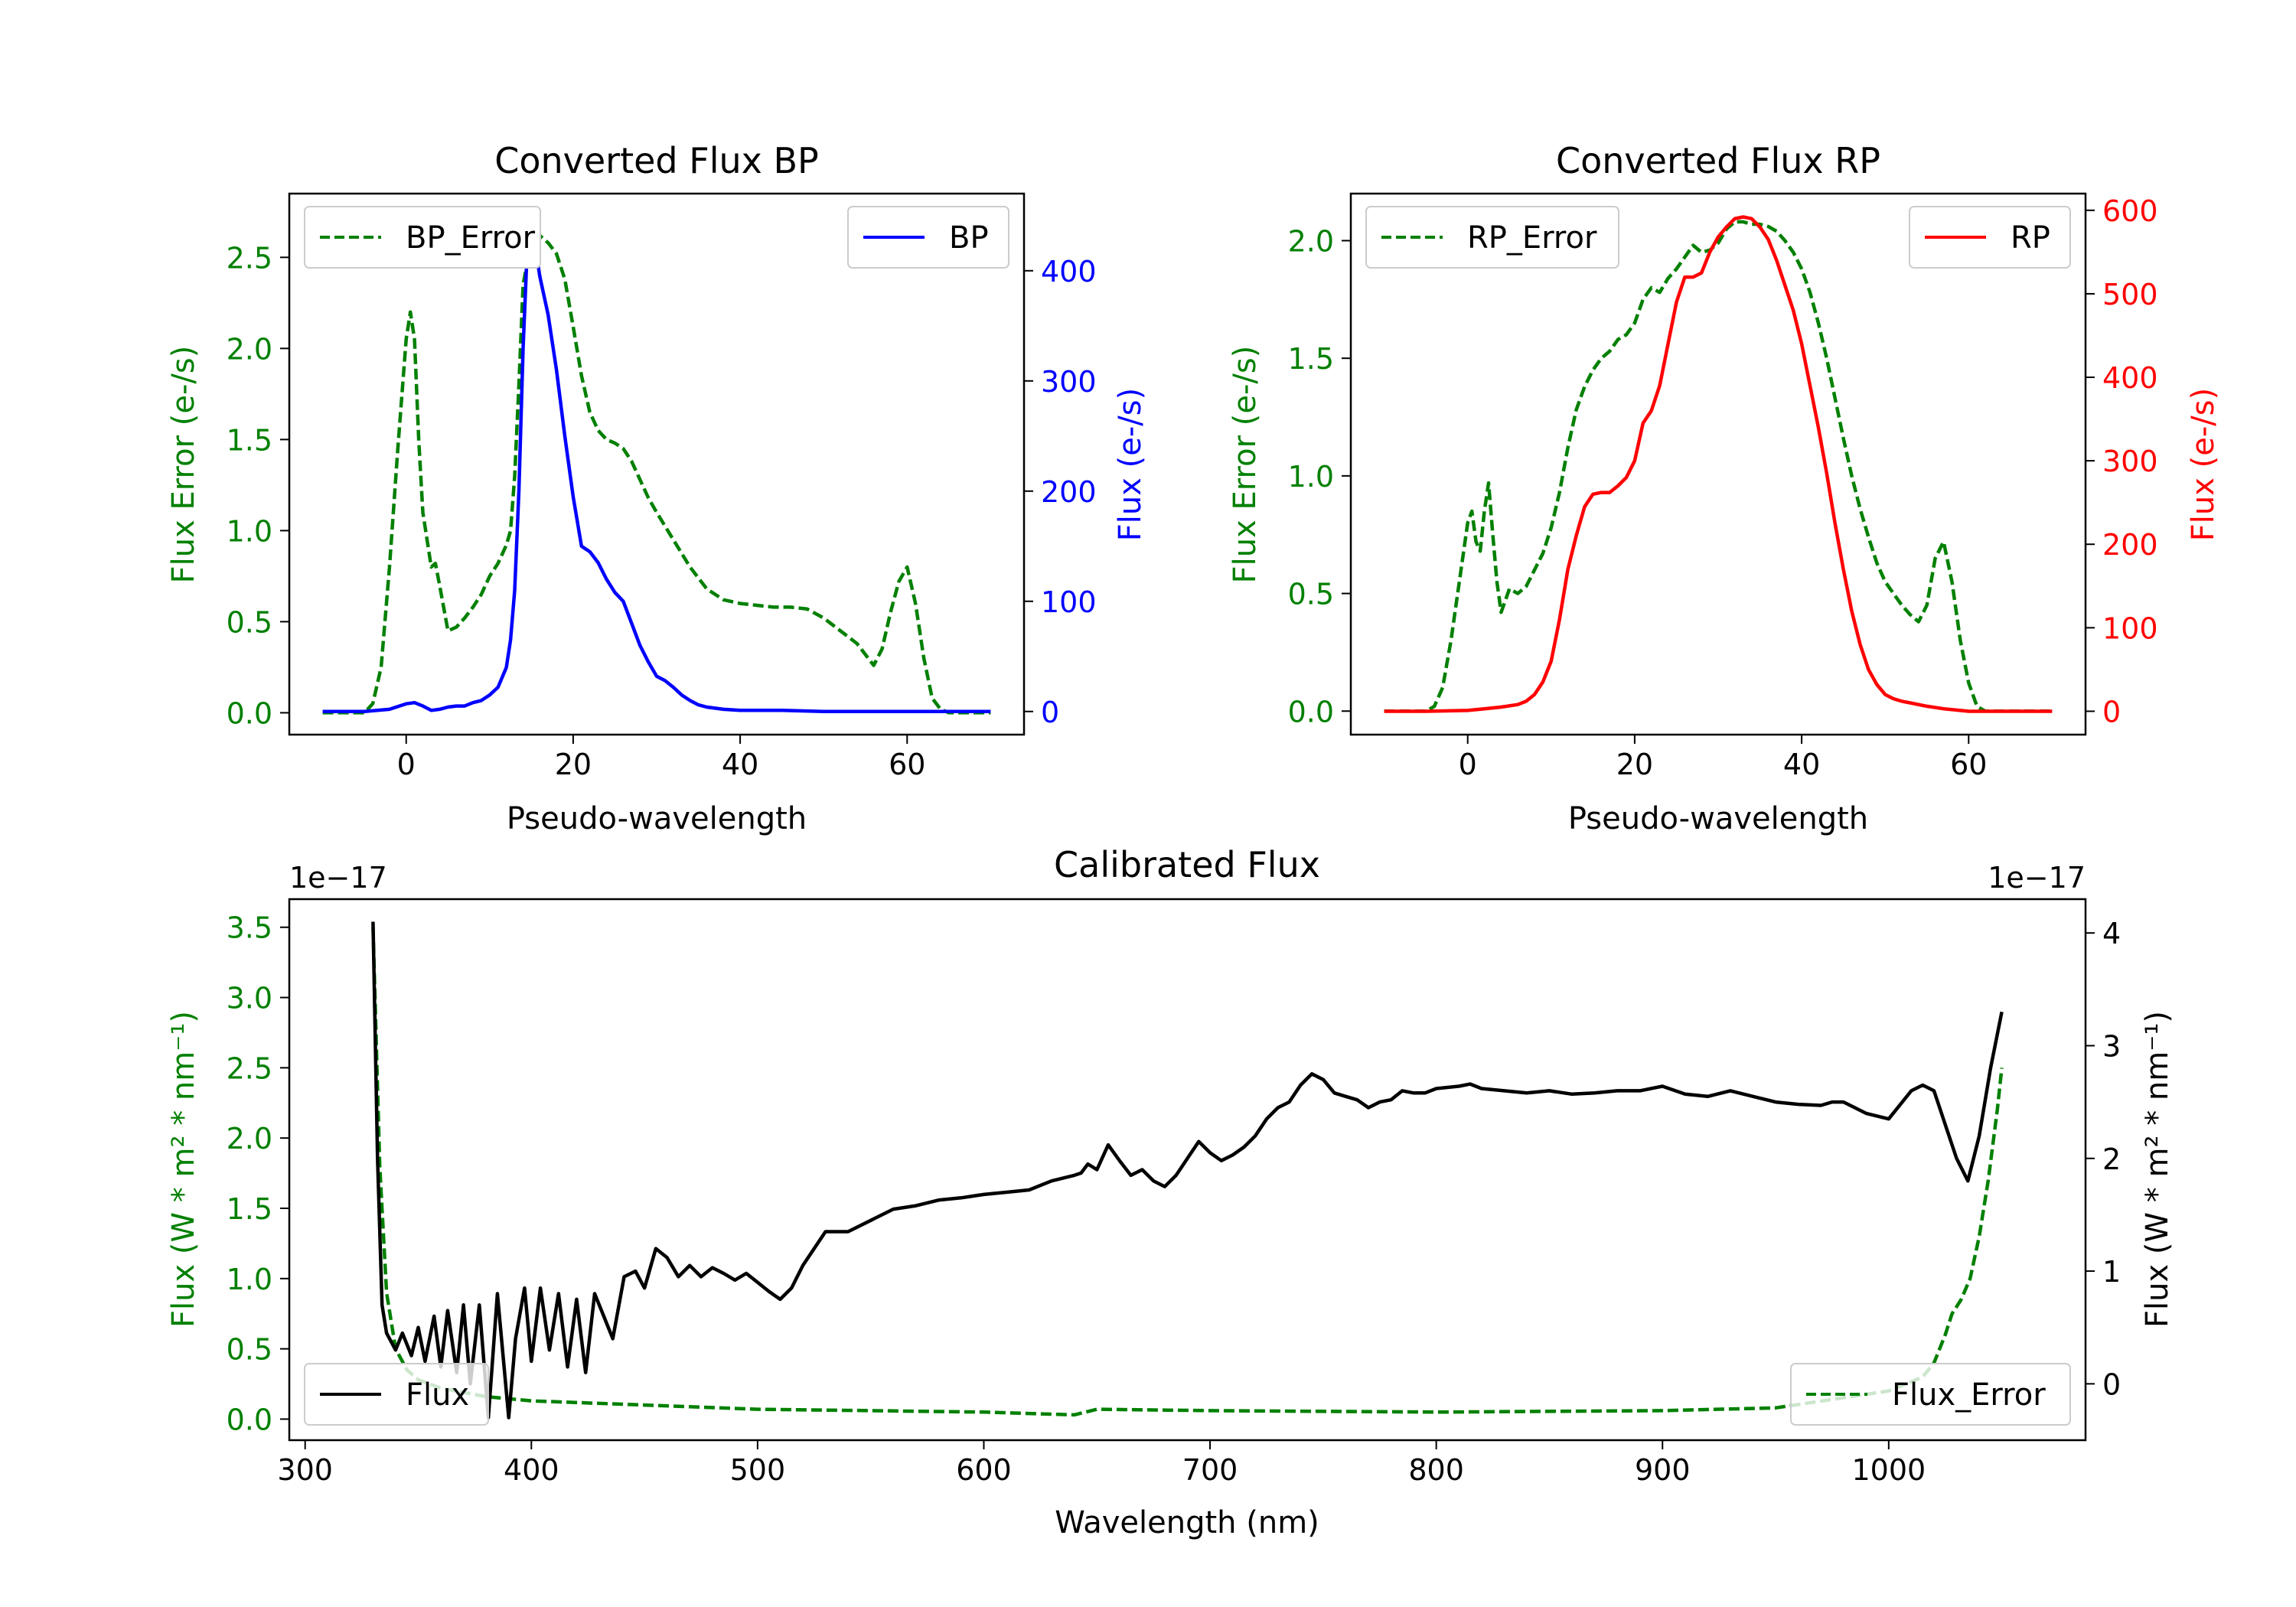  What do you see at coordinates (249, 928) in the screenshot?
I see `calibrated-left-y-tick-label: 3.5` at bounding box center [249, 928].